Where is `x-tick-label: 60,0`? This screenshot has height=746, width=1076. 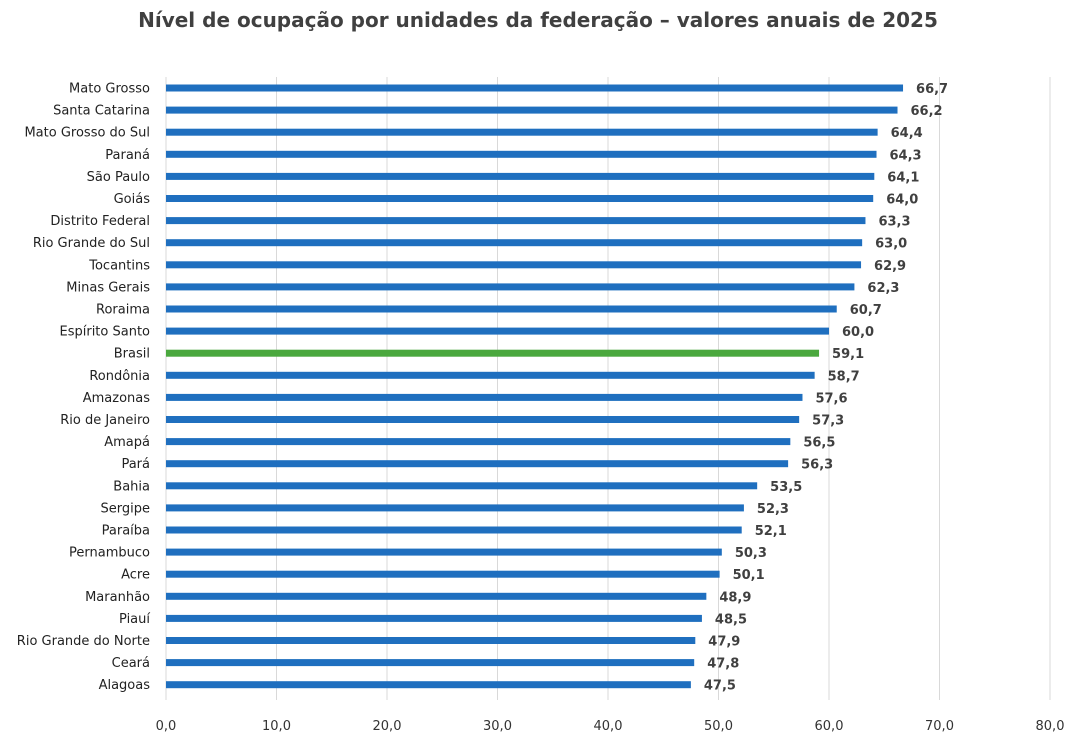
x-tick-label: 60,0 is located at coordinates (829, 726).